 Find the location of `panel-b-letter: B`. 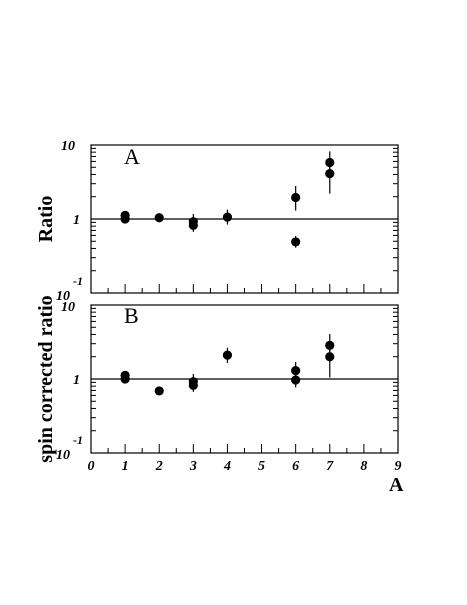

panel-b-letter: B is located at coordinates (131, 315).